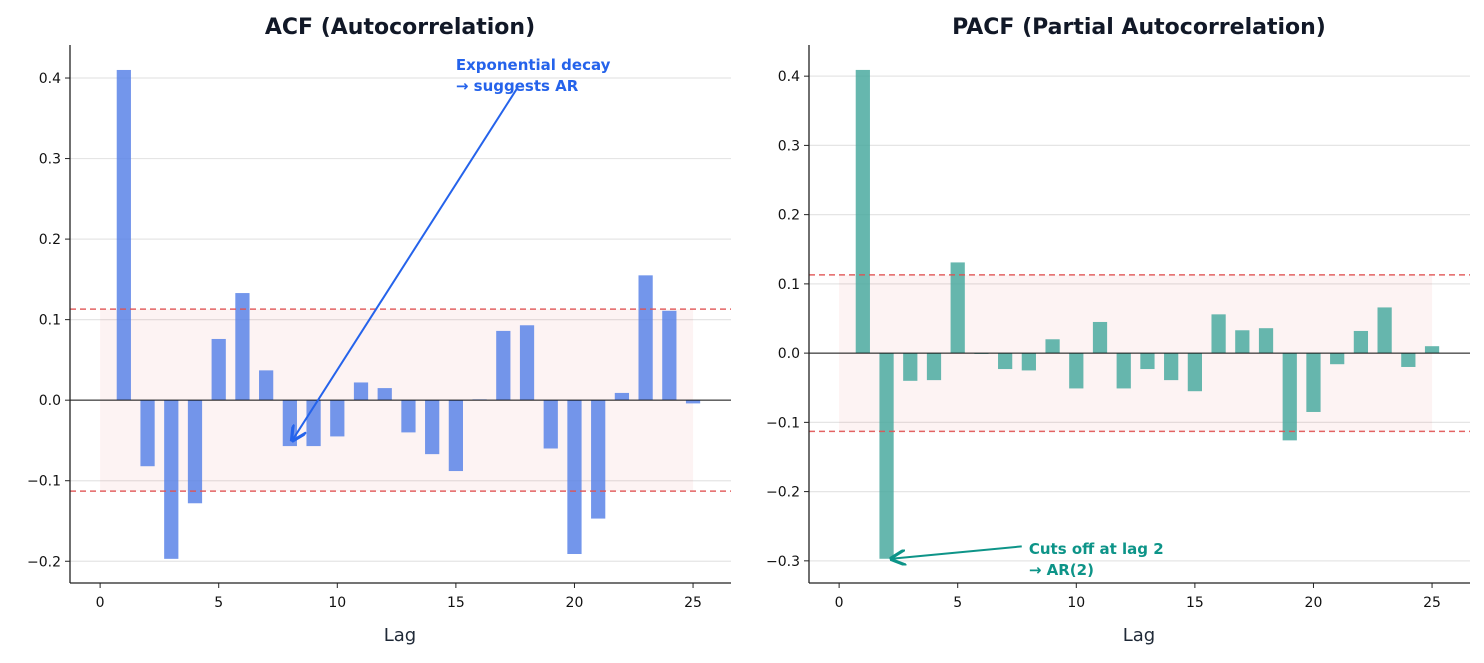  Describe the element at coordinates (789, 146) in the screenshot. I see `pacf-ytick-label: 0.3` at that location.